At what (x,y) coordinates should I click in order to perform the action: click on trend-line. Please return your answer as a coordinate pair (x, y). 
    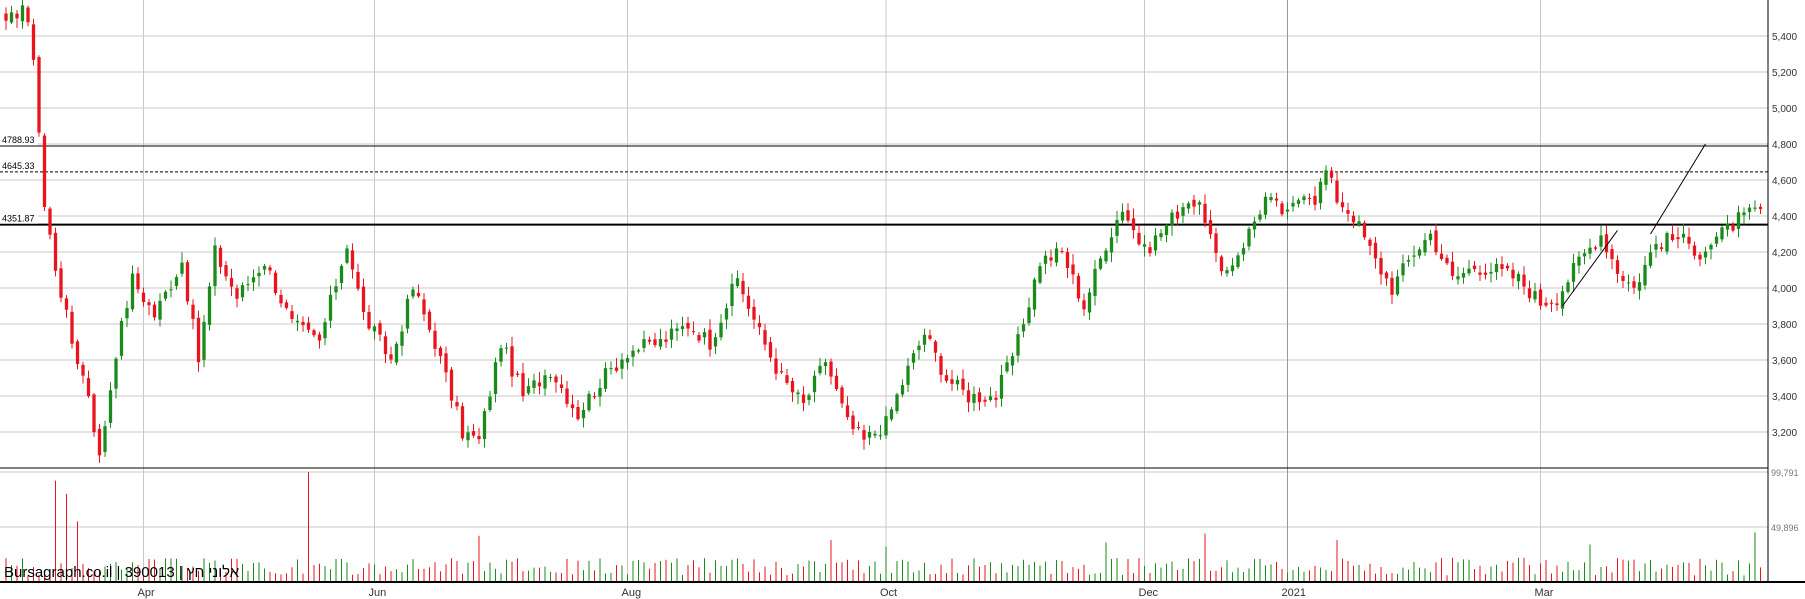
    Looking at the image, I should click on (1678, 189).